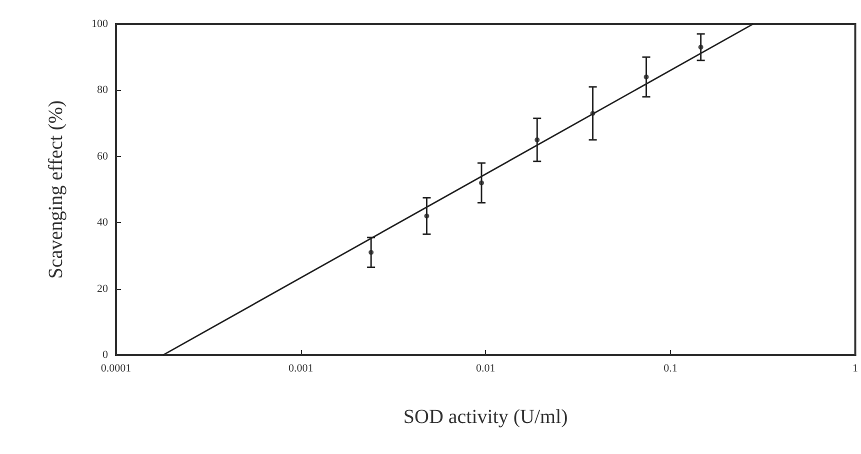 The image size is (861, 454). What do you see at coordinates (116, 368) in the screenshot?
I see `x-tick-label: 0.0001` at bounding box center [116, 368].